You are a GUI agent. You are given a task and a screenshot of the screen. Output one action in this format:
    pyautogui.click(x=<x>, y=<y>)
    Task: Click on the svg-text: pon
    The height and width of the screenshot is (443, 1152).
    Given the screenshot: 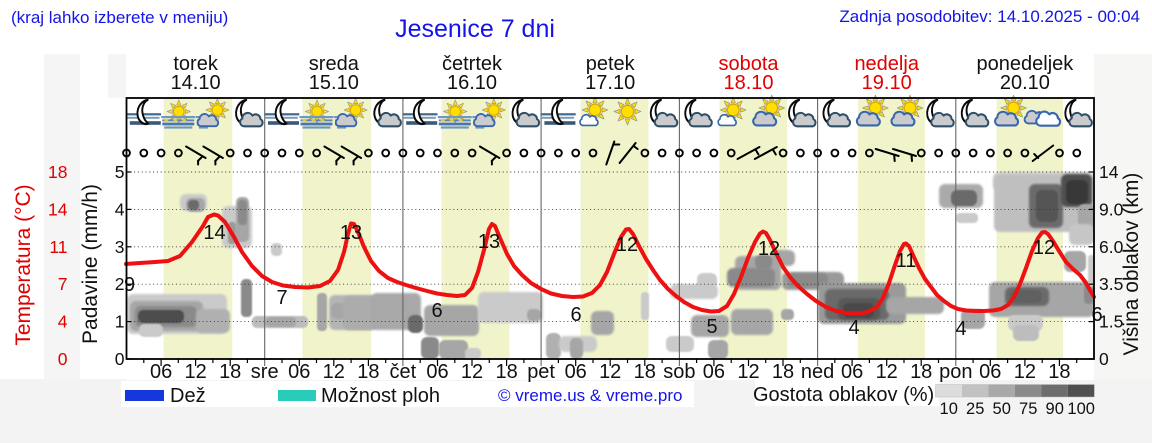 What is the action you would take?
    pyautogui.click(x=955, y=372)
    